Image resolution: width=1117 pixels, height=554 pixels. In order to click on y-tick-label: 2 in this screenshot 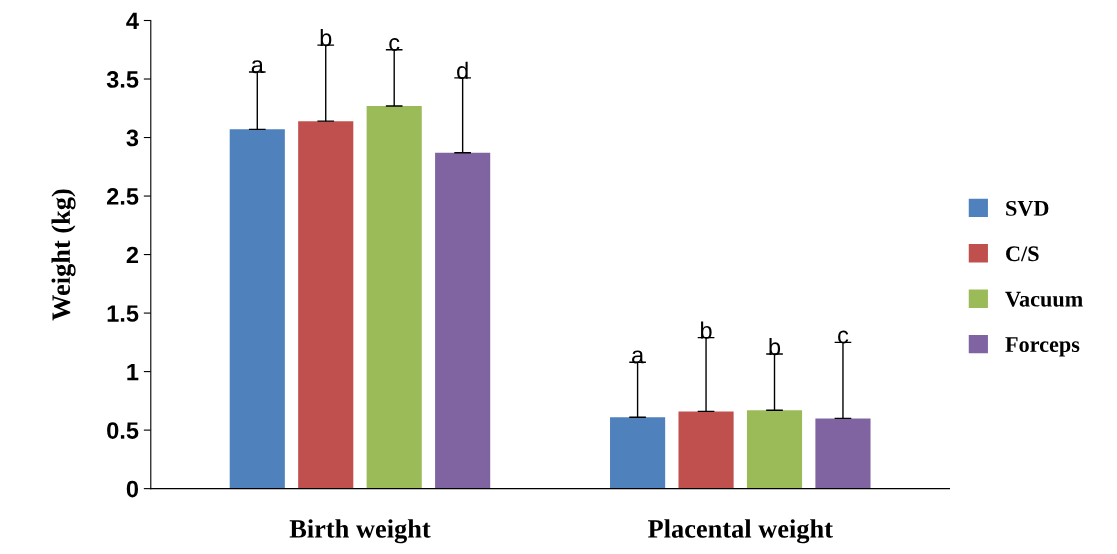, I will do `click(132, 255)`.